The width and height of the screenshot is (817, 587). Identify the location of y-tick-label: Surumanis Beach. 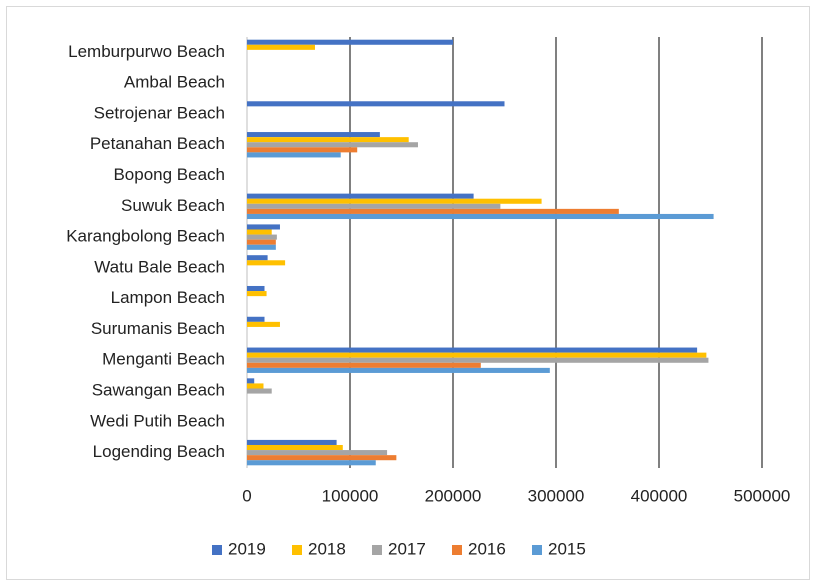
(158, 328).